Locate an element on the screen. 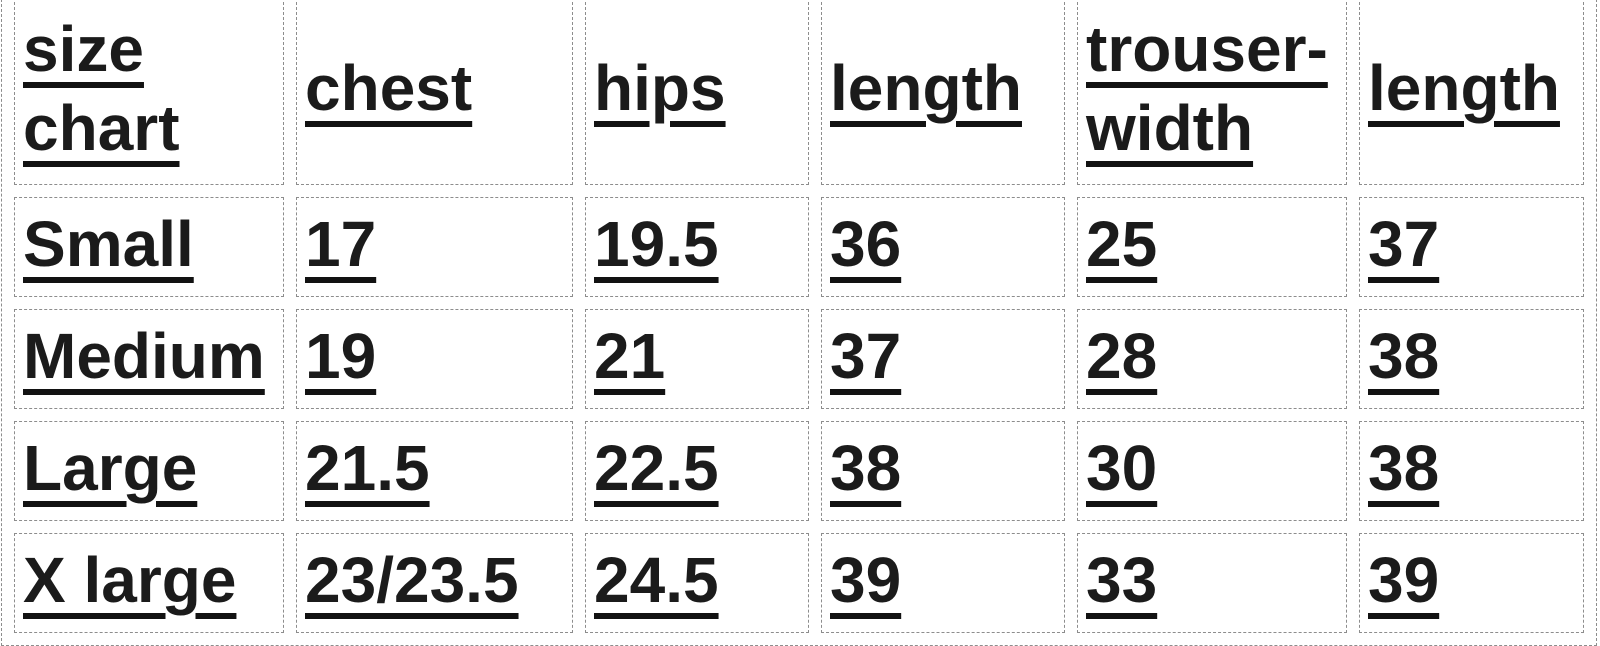  cell-large-trouser-width: 30 is located at coordinates (1212, 471).